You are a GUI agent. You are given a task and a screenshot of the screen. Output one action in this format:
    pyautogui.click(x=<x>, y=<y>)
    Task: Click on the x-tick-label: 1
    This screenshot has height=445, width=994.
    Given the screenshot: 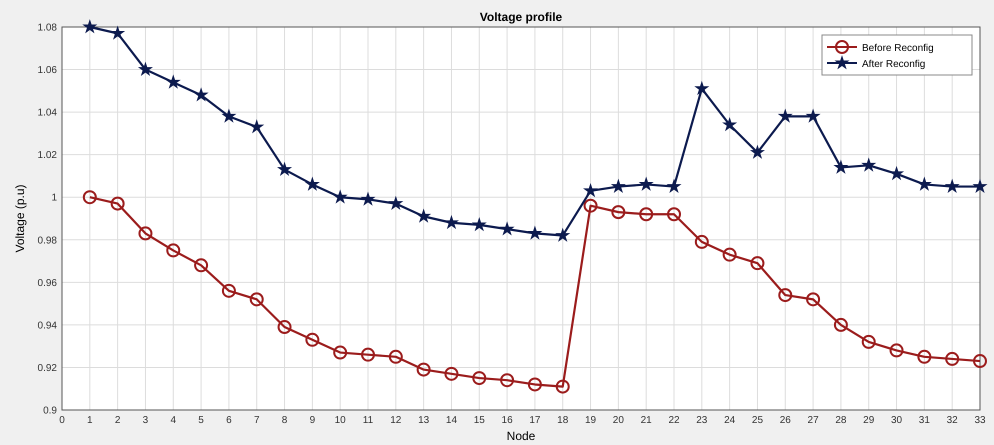 What is the action you would take?
    pyautogui.click(x=90, y=420)
    